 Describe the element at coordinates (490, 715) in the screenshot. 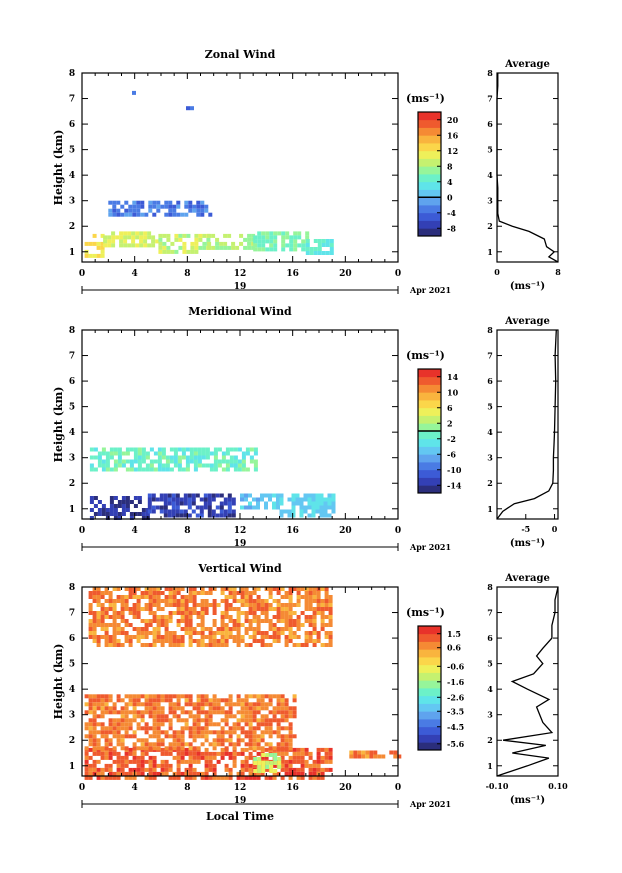

I see `average-y-tick-label: 3` at that location.